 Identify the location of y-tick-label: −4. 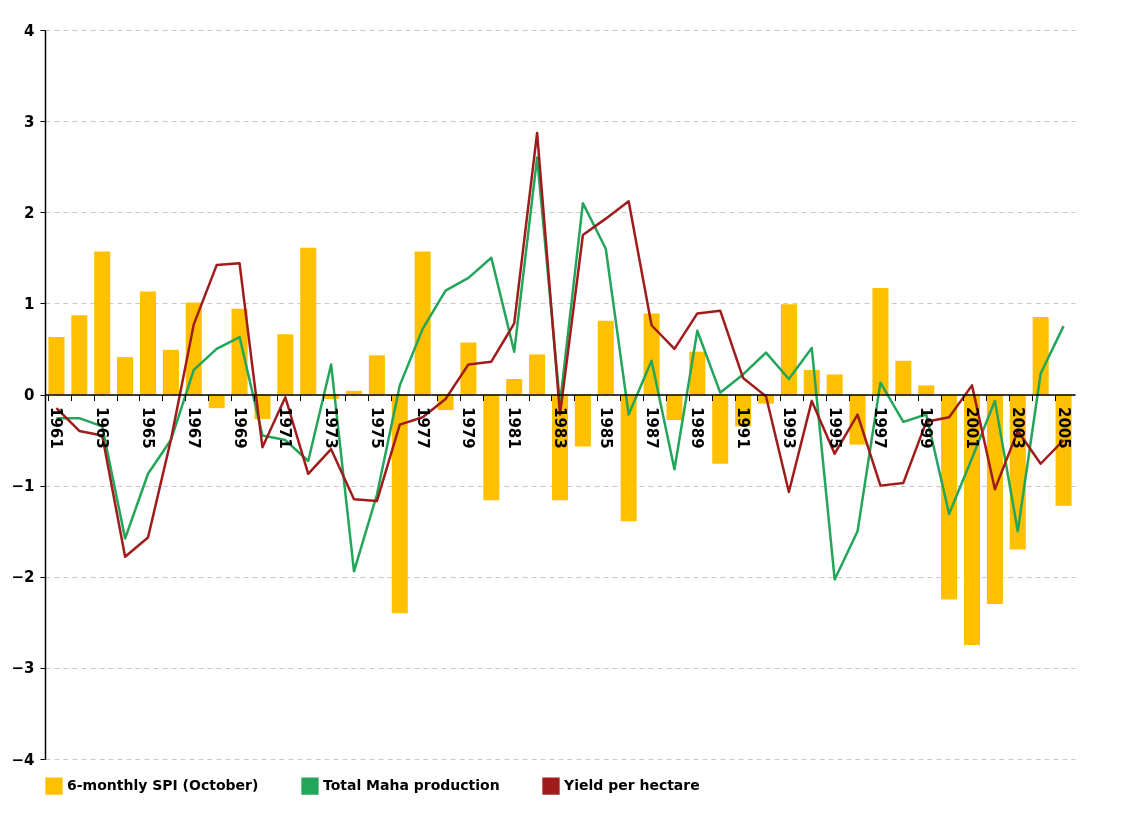
(23, 759).